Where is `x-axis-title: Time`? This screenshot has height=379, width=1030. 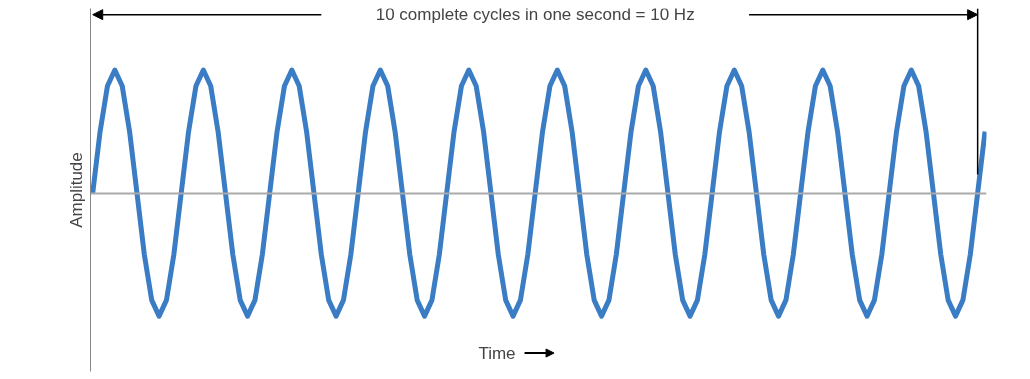
x-axis-title: Time is located at coordinates (497, 353).